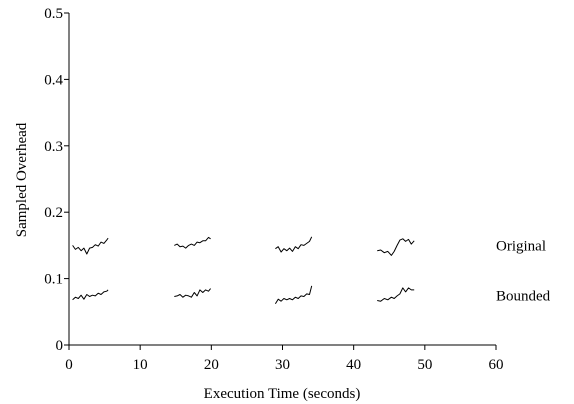 This screenshot has width=574, height=404. Describe the element at coordinates (523, 296) in the screenshot. I see `bounded-series-label: Bounded` at that location.